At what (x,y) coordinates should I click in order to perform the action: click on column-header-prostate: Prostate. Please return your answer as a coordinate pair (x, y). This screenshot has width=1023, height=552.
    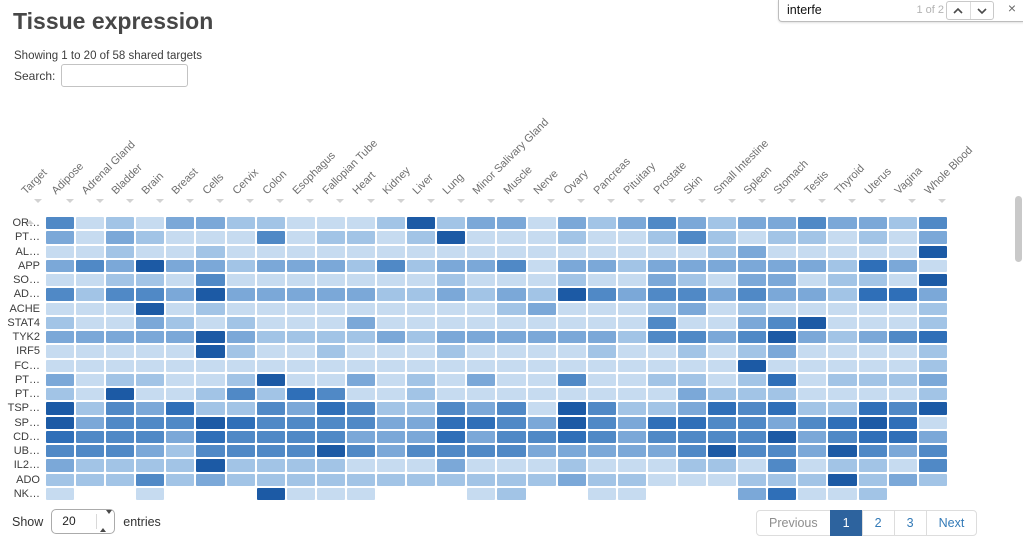
    Looking at the image, I should click on (670, 178).